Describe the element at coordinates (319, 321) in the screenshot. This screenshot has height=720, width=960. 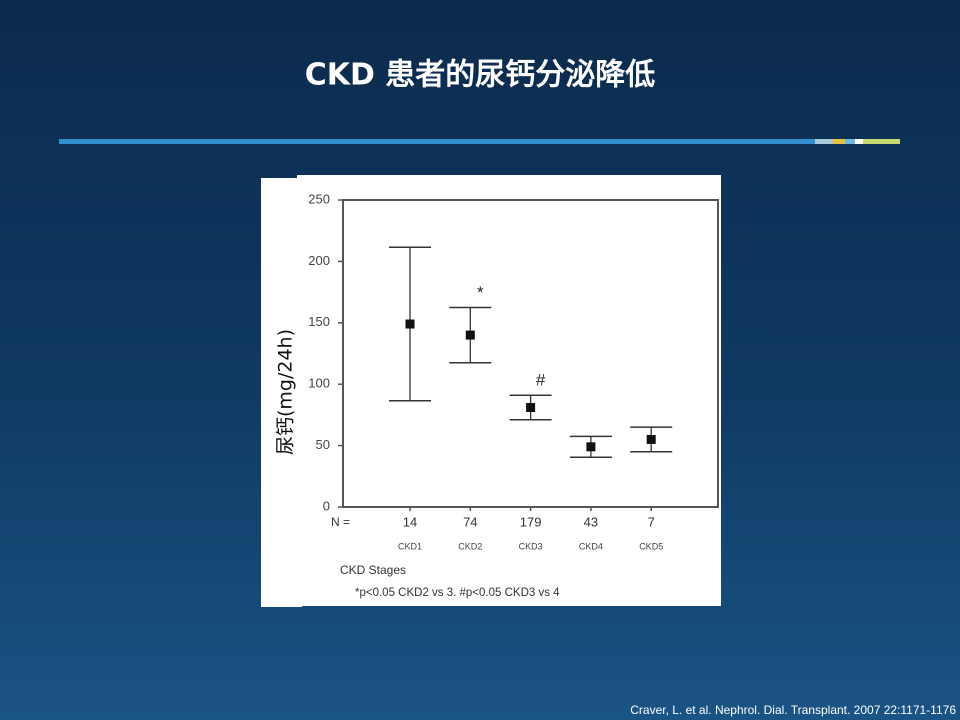
I see `y-tick-label: 150` at that location.